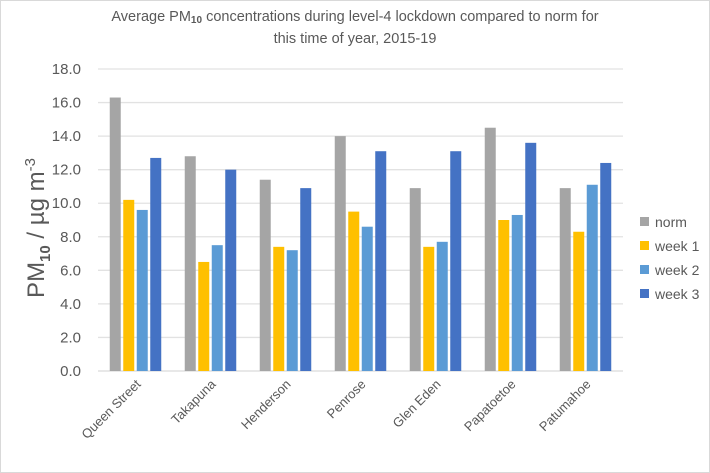 This screenshot has height=473, width=710. Describe the element at coordinates (196, 20) in the screenshot. I see `title-subscript: 10` at that location.